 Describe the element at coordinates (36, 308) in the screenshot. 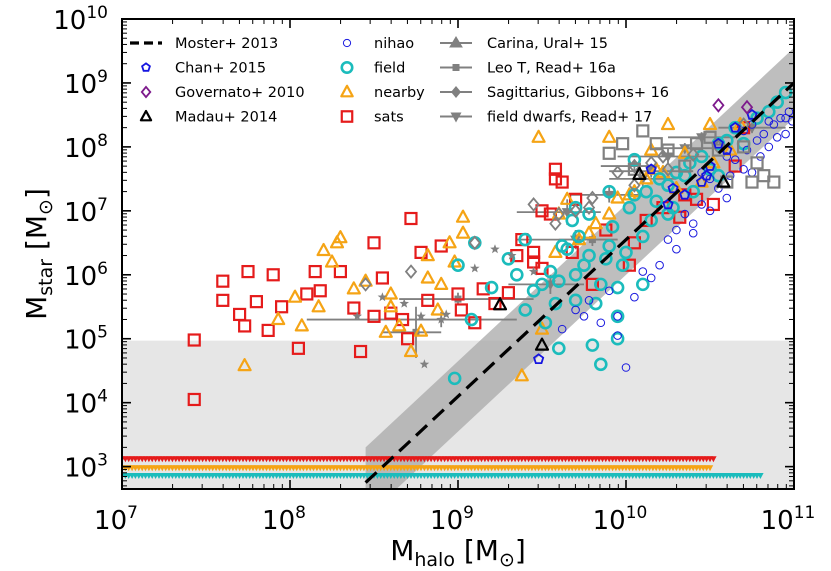

I see `y-axis-title-main: M` at that location.